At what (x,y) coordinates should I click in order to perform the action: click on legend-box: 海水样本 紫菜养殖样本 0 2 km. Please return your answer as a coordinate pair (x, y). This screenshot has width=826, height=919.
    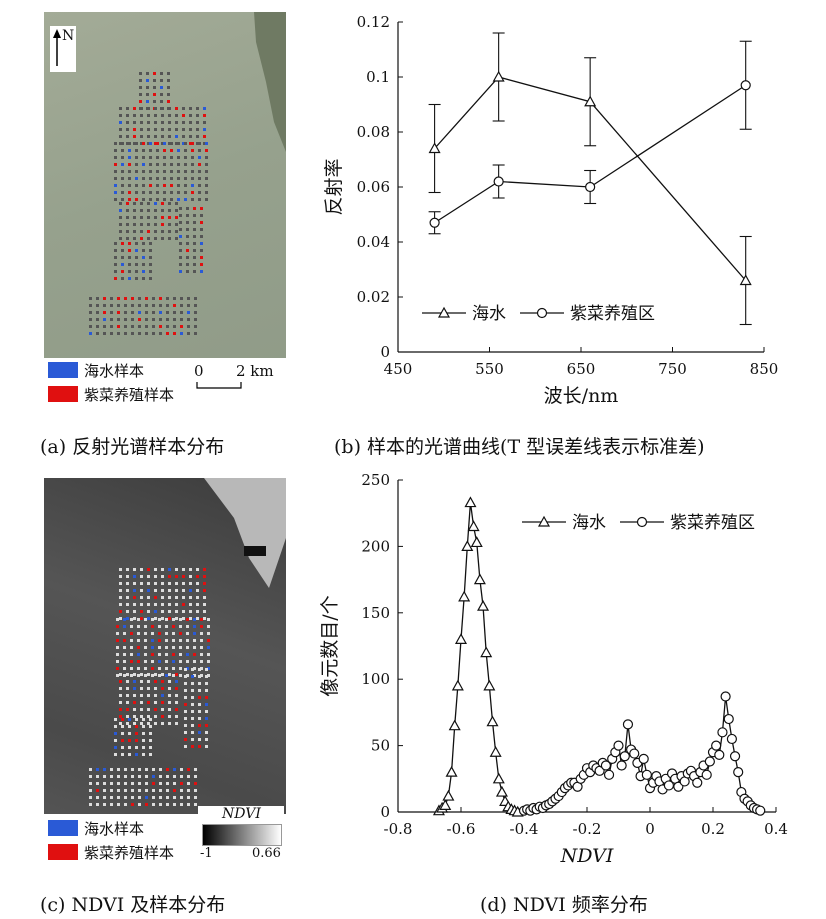
    Looking at the image, I should click on (165, 385).